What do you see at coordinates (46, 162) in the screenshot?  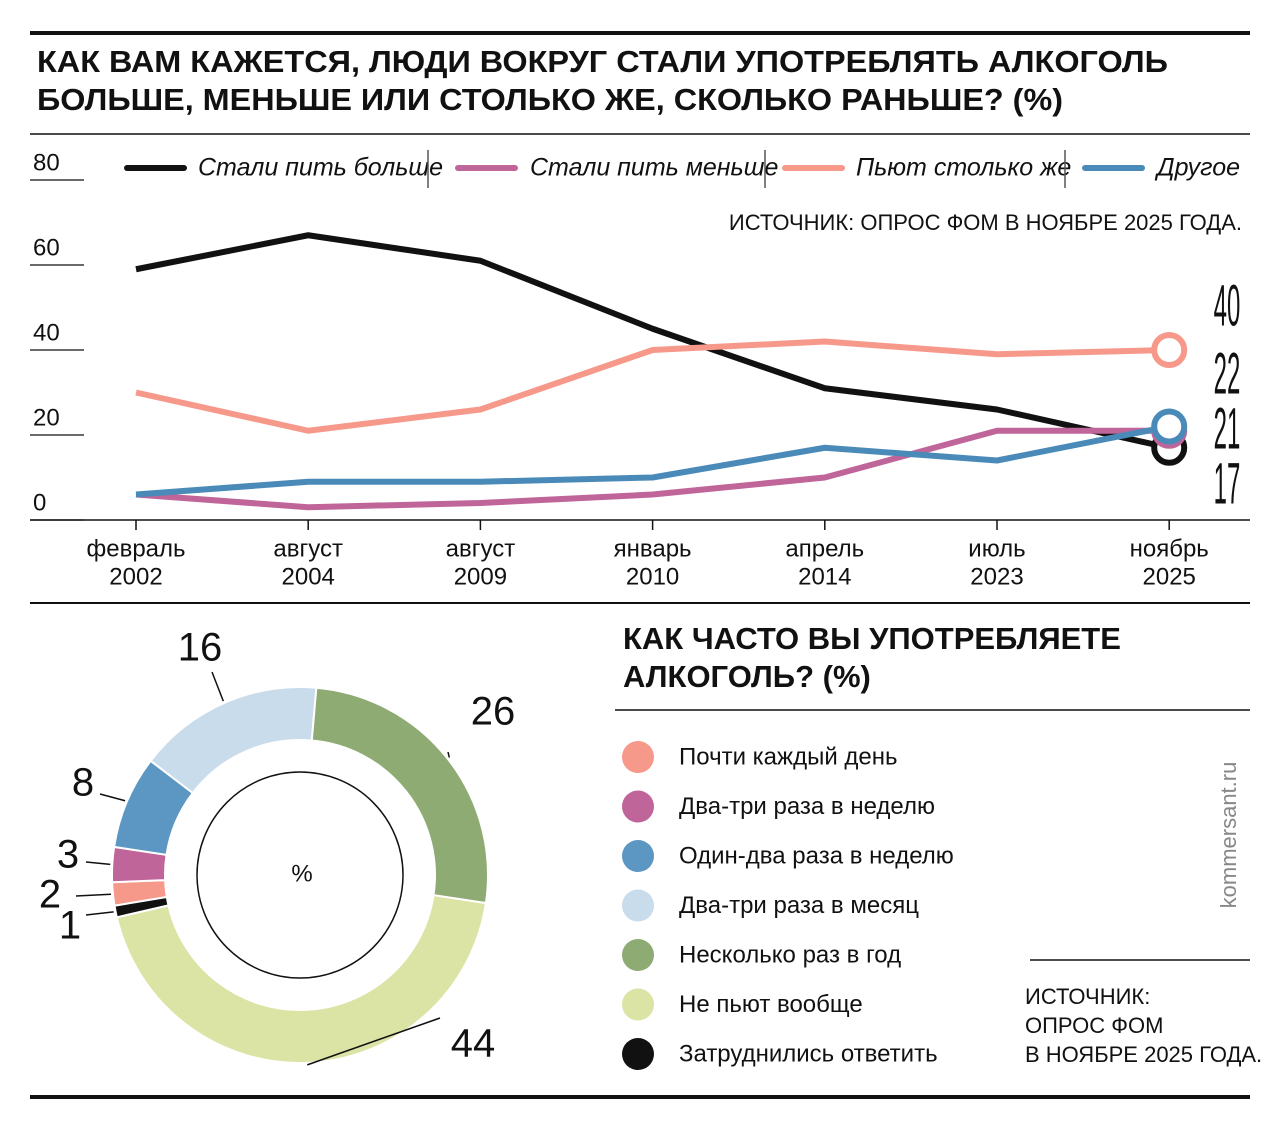 I see `y-tick-label: 80` at bounding box center [46, 162].